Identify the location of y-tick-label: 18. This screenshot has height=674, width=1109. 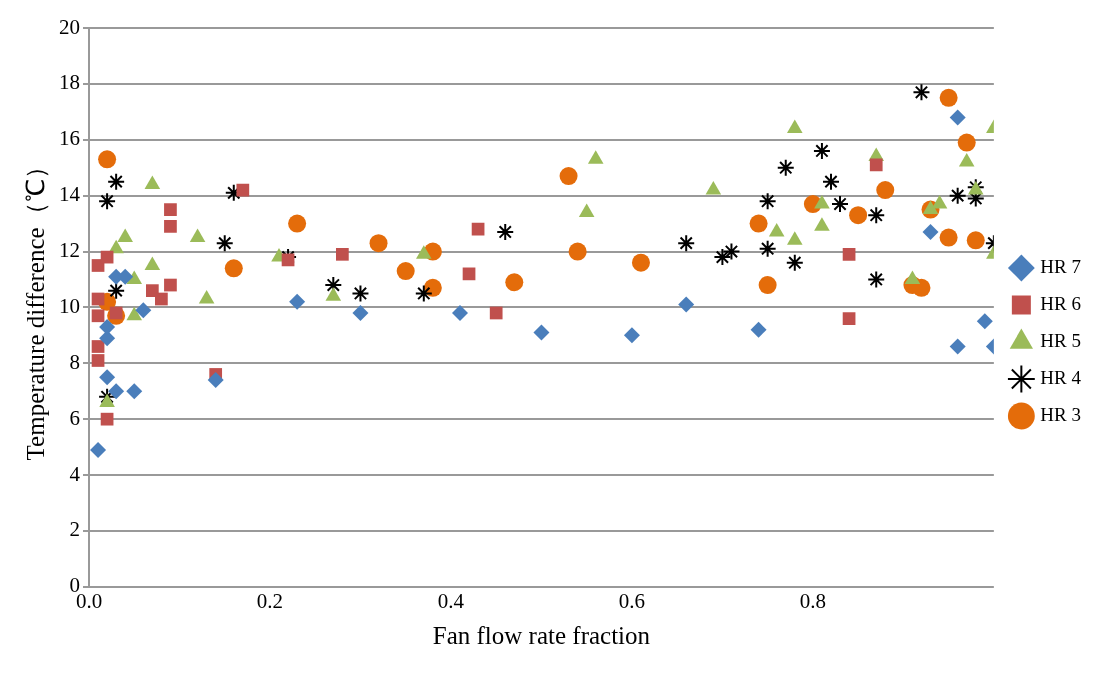
(69, 82).